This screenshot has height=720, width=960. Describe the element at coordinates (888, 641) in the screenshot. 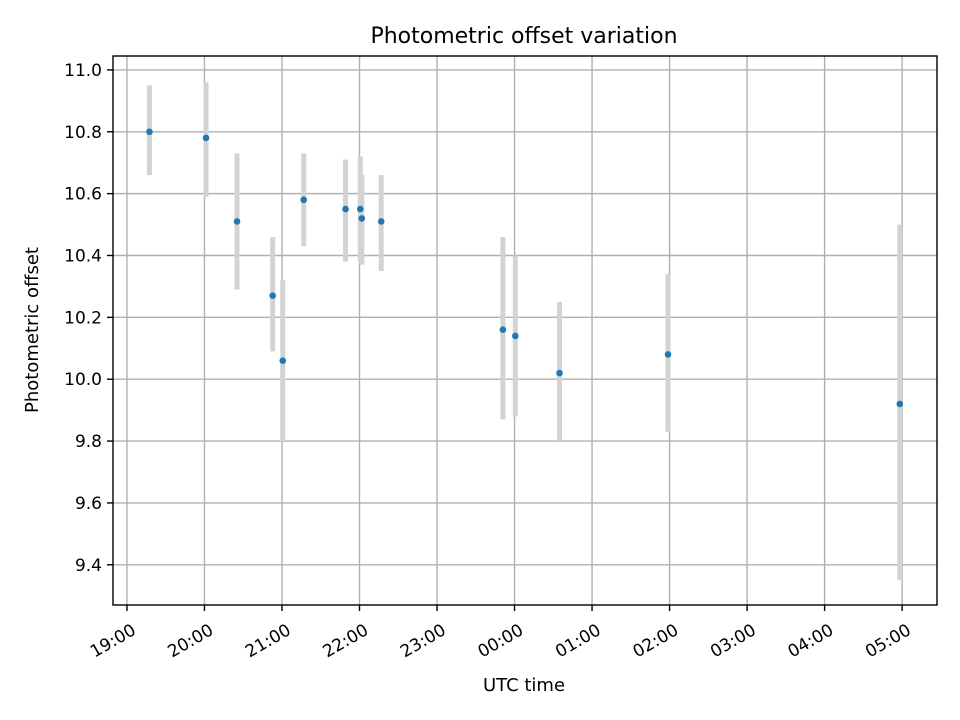

I see `x-tick-label: 05:00` at that location.